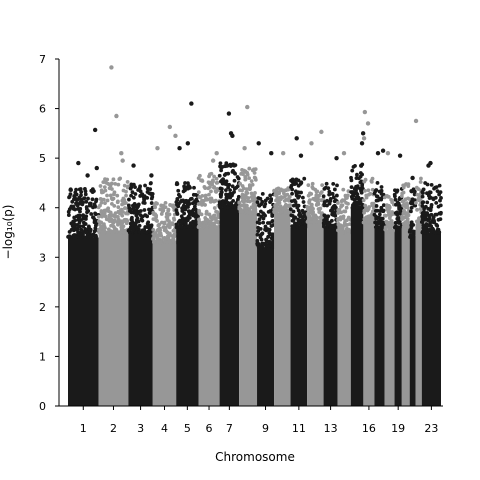 The height and width of the screenshot is (480, 480). What do you see at coordinates (431, 293) in the screenshot?
I see `chromosome-23-points` at bounding box center [431, 293].